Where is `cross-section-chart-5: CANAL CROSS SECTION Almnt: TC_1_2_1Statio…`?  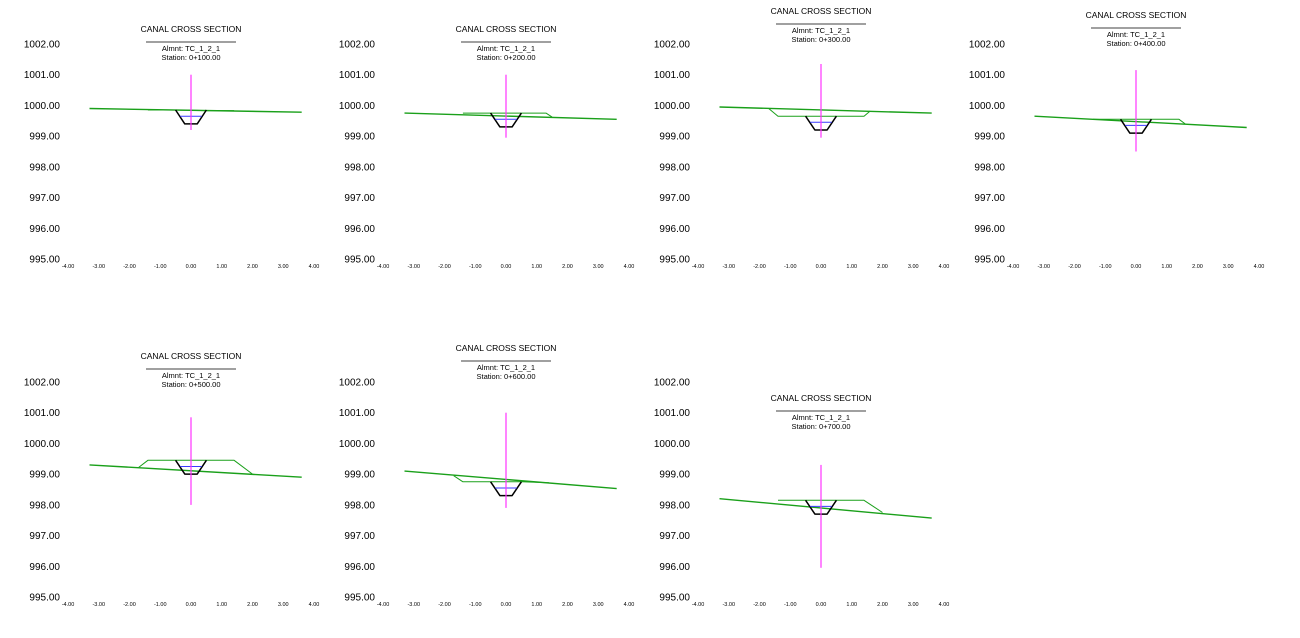
cross-section-chart-5: CANAL CROSS SECTION Almnt: TC_1_2_1Statio… is located at coordinates (172, 479).